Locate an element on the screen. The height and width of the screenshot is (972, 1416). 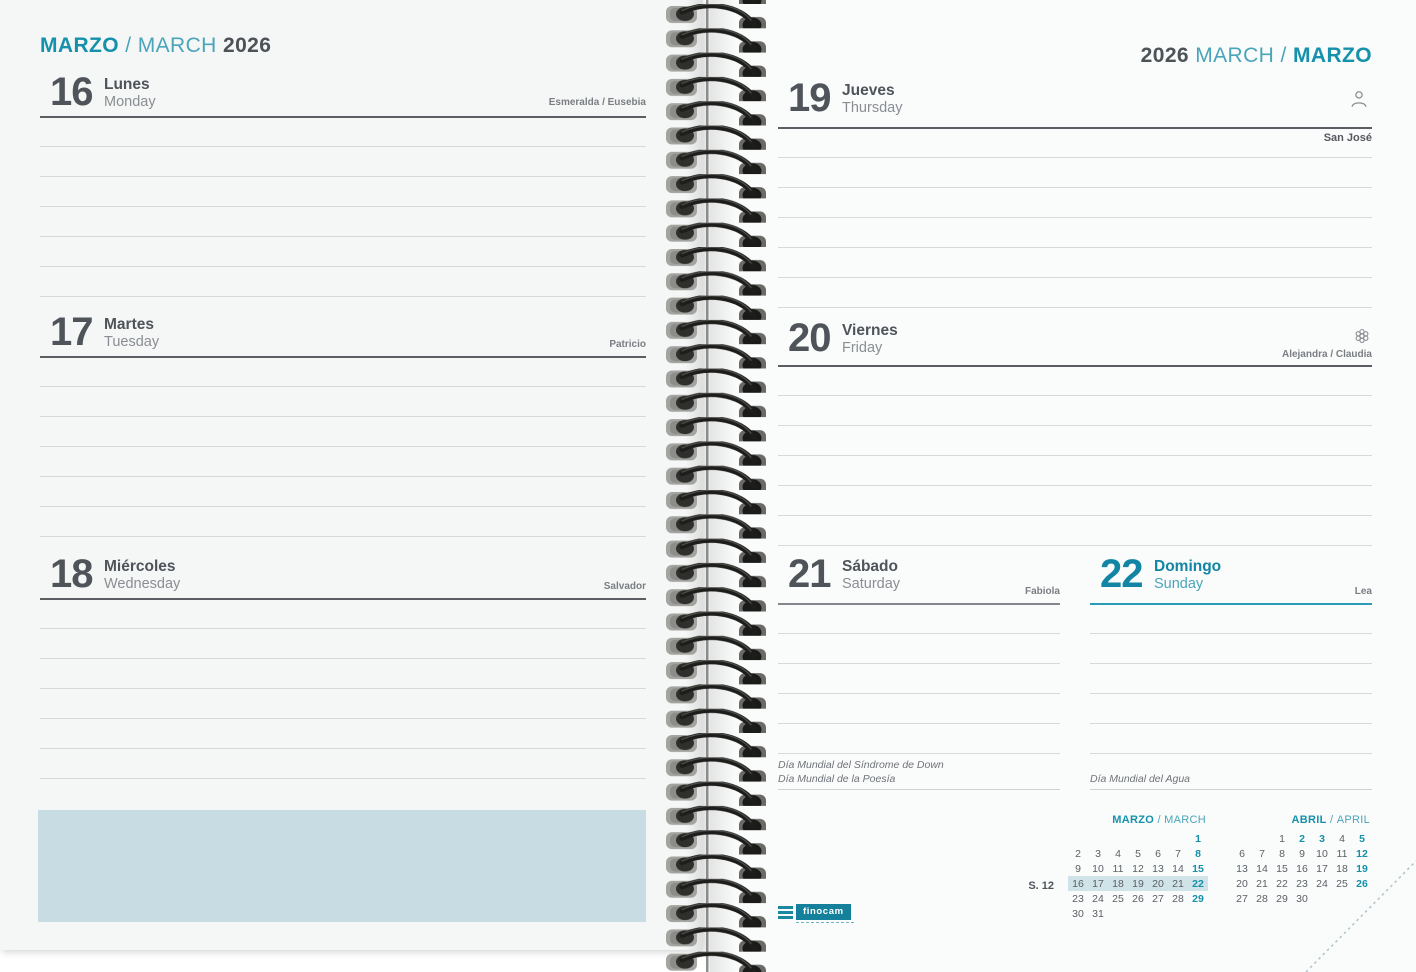
saints-label: Esmeralda / Eusebia is located at coordinates (597, 102).